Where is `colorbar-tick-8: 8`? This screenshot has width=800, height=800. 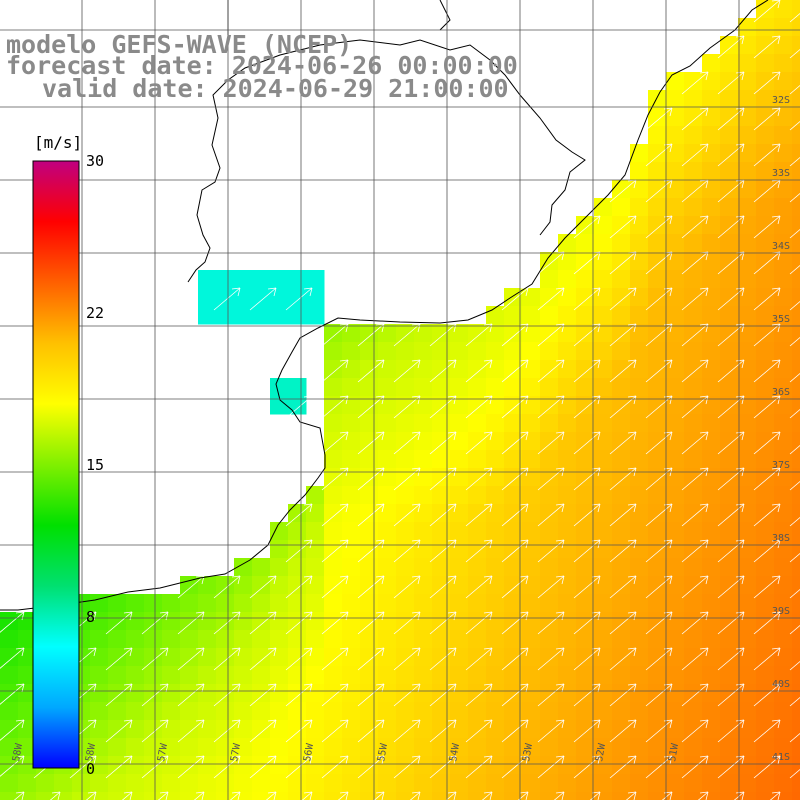 colorbar-tick-8: 8 is located at coordinates (90, 617).